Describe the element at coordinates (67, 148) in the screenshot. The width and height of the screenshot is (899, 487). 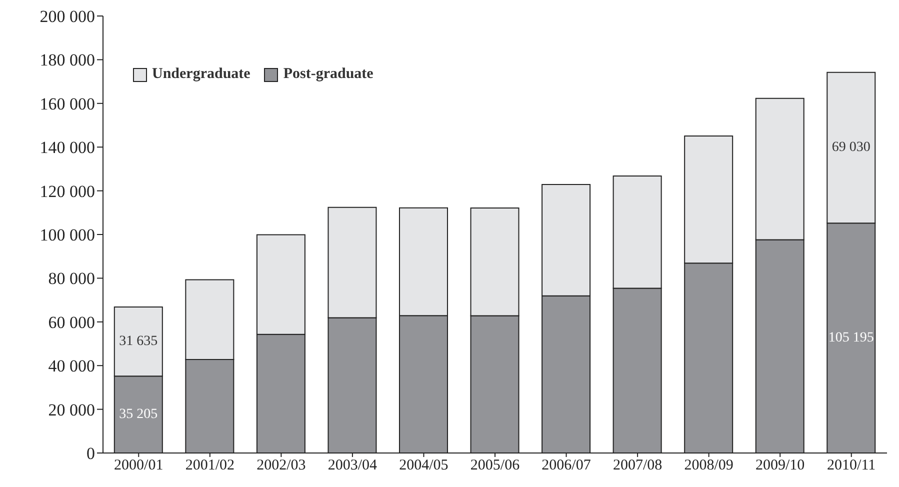
I see `y-tick-label: 140 000` at that location.